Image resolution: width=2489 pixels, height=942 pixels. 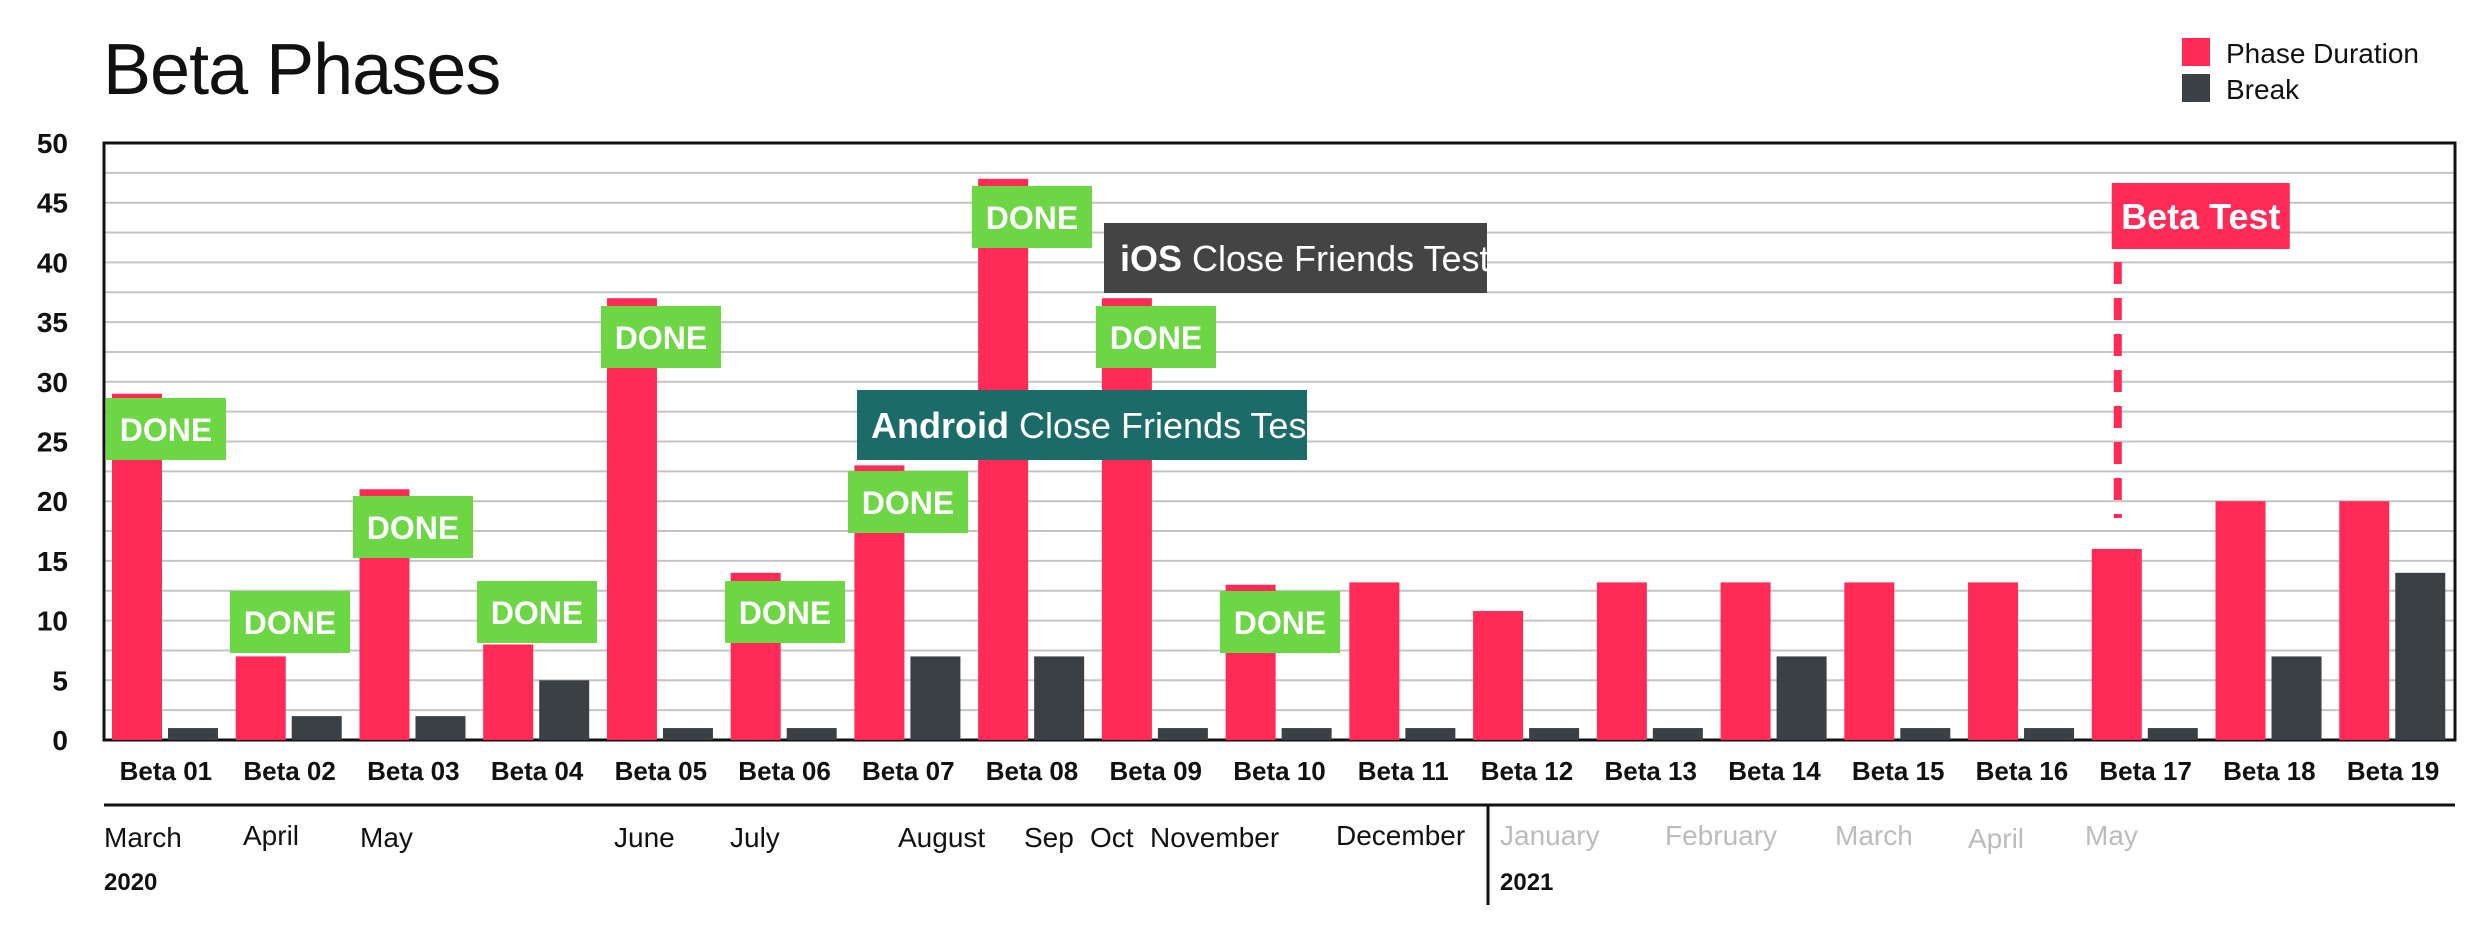 I want to click on y-tick-label: 20, so click(x=52, y=501).